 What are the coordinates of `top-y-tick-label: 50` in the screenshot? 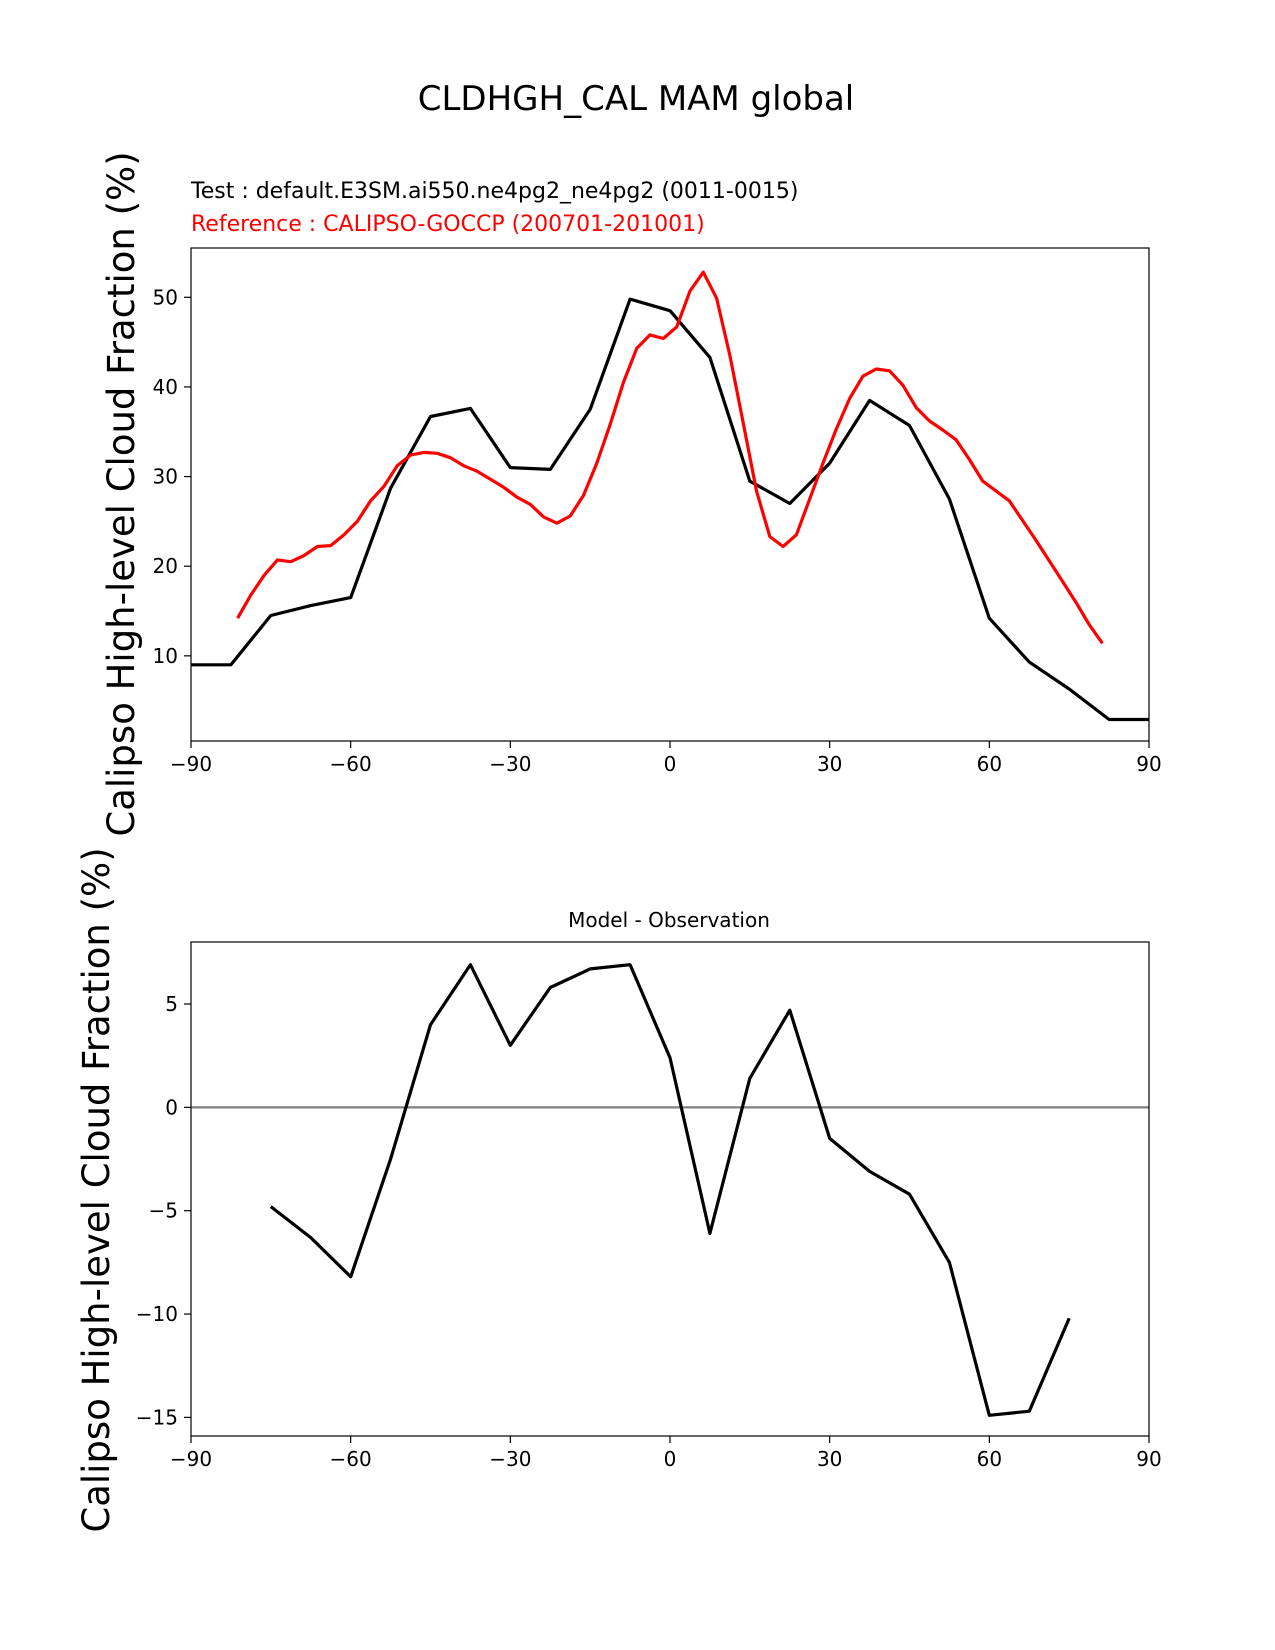 It's located at (165, 297).